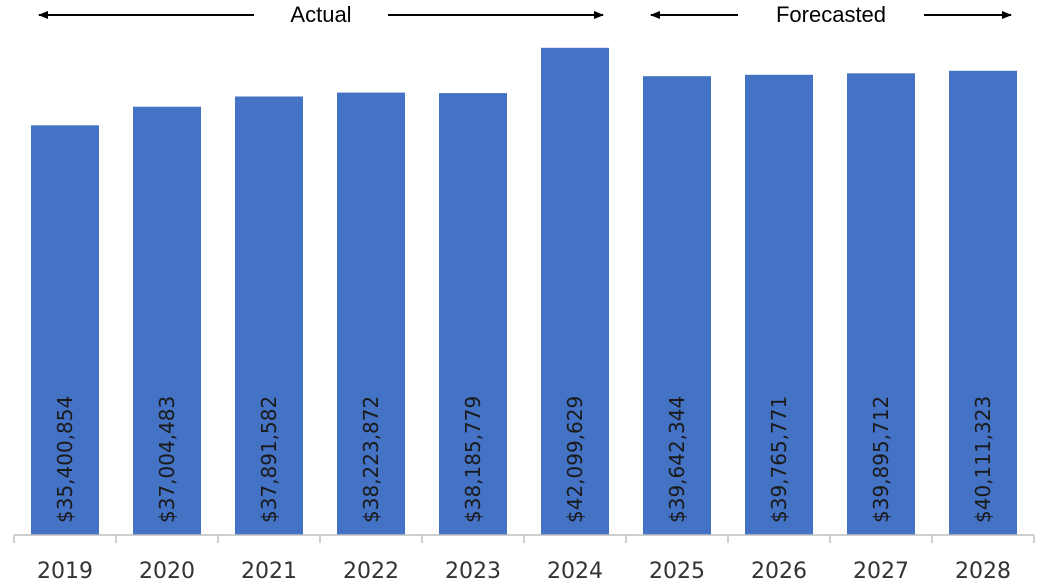 The width and height of the screenshot is (1046, 584). I want to click on data-label-2026: $39,765,771, so click(779, 459).